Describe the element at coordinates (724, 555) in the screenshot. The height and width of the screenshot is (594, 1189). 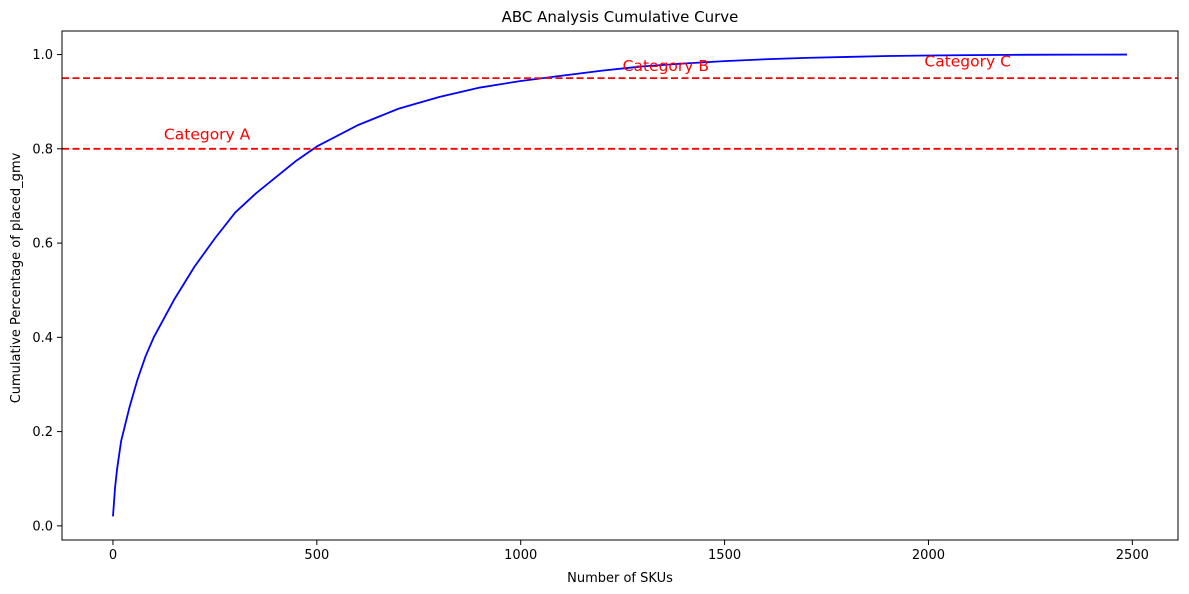
I see `x-tick-label: 1500` at that location.